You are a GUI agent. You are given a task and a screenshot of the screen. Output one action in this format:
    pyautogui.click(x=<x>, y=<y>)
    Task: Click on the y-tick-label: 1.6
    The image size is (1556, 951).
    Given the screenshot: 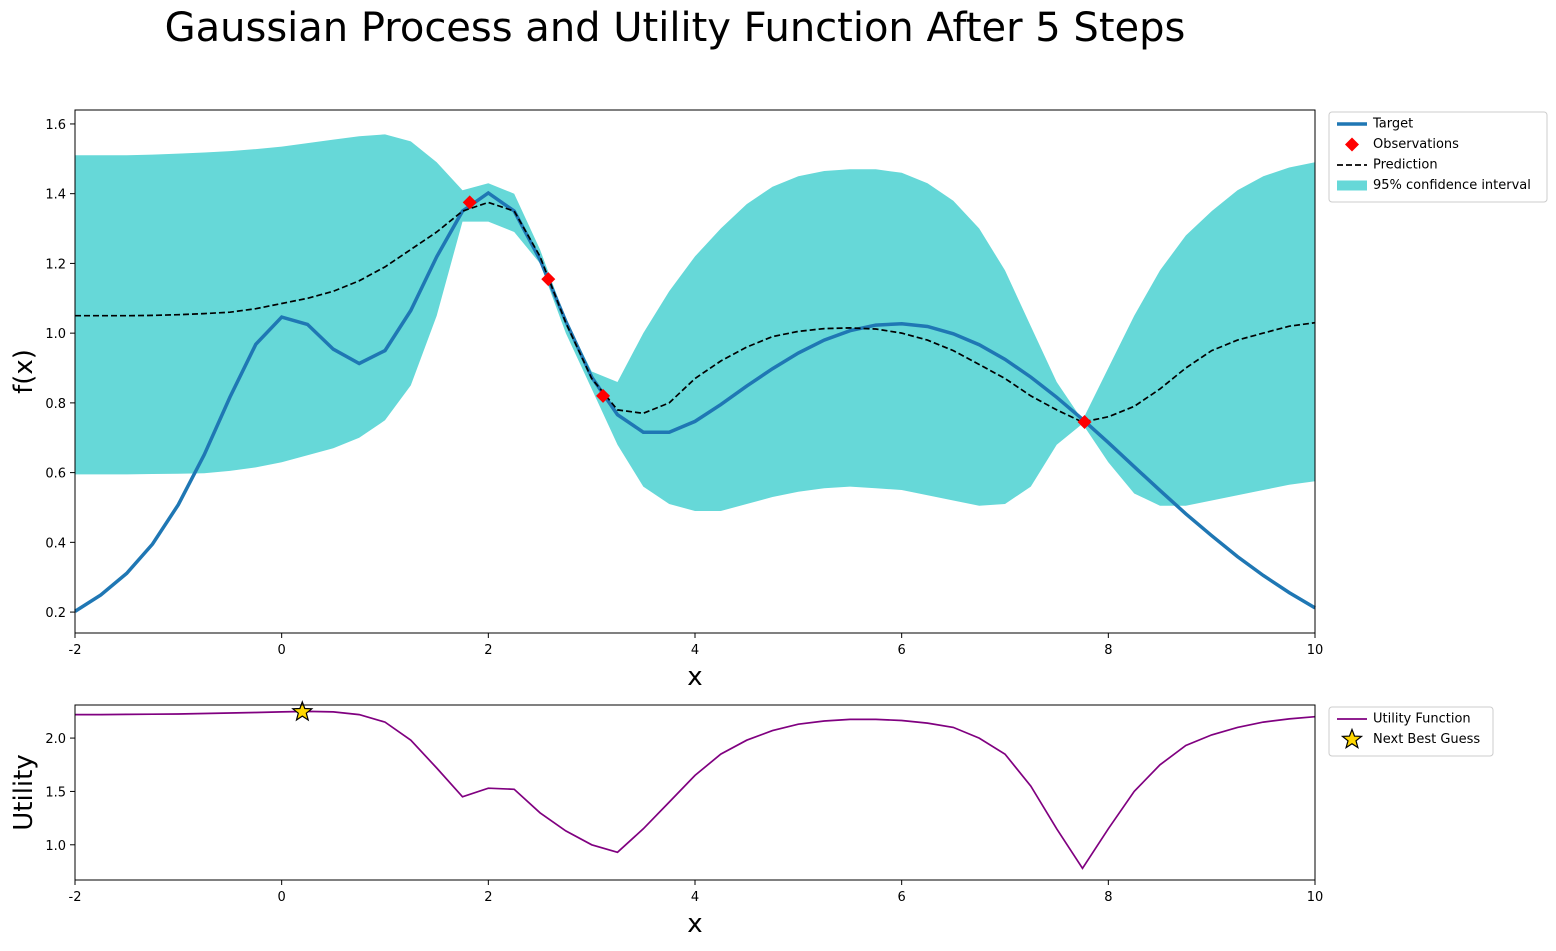 What is the action you would take?
    pyautogui.click(x=55, y=125)
    